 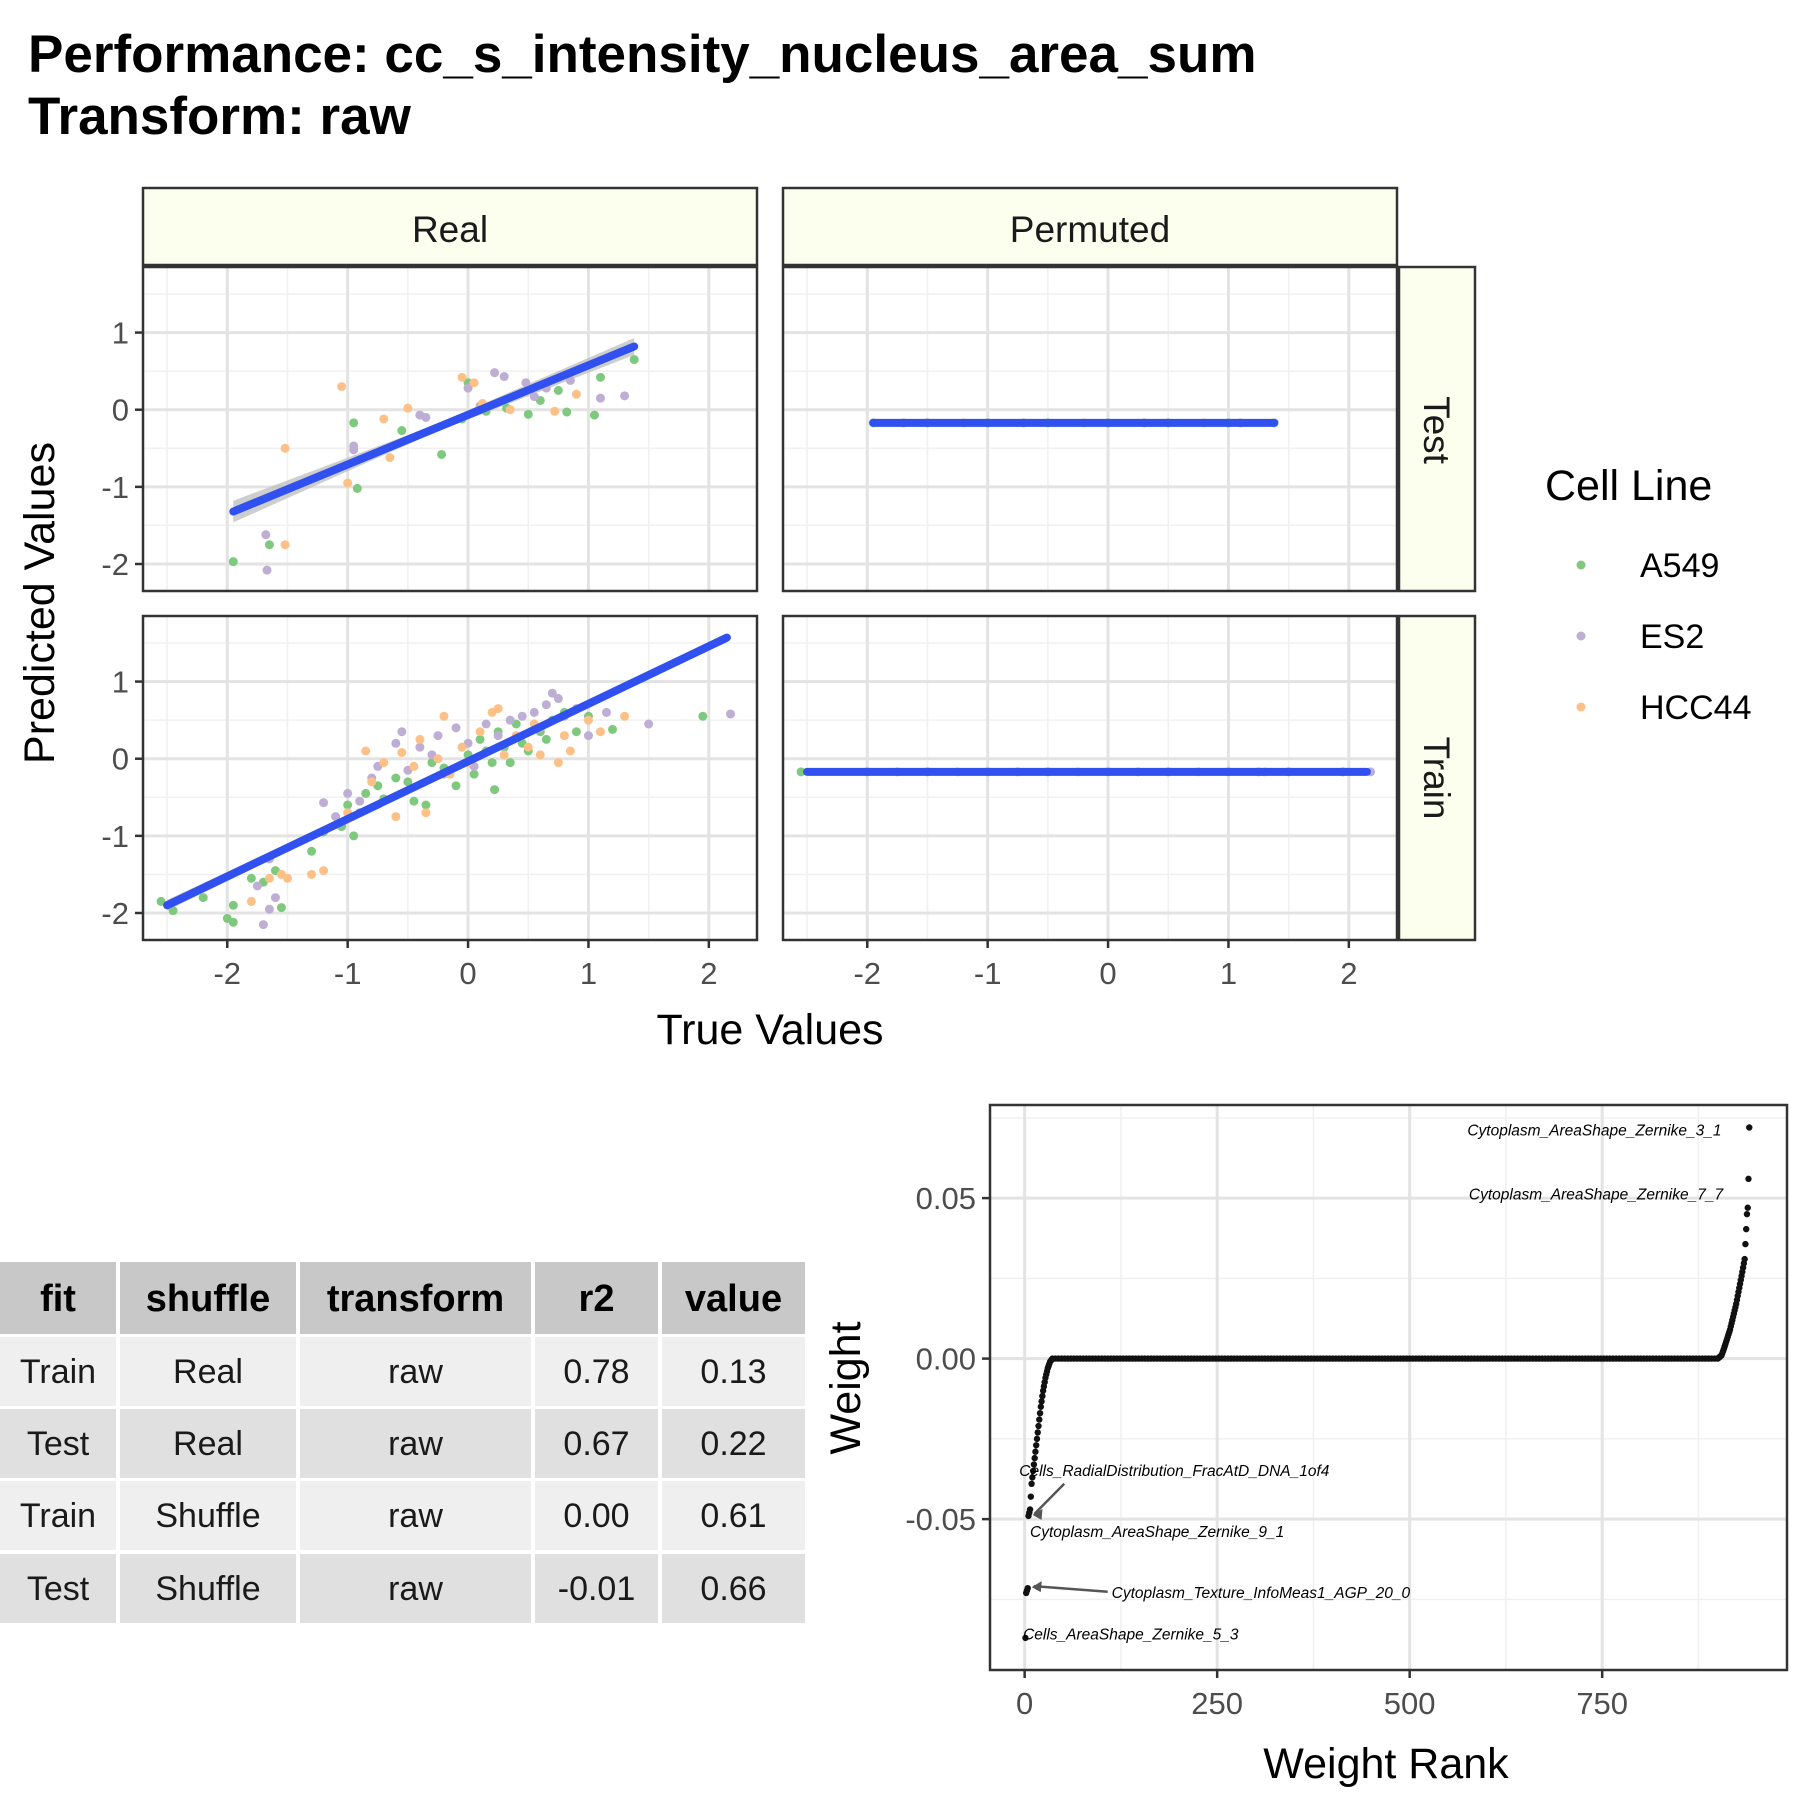 What do you see at coordinates (1597, 1195) in the screenshot?
I see `annotation-label: Cytoplasm_AreaShape_Zernike_7_7` at bounding box center [1597, 1195].